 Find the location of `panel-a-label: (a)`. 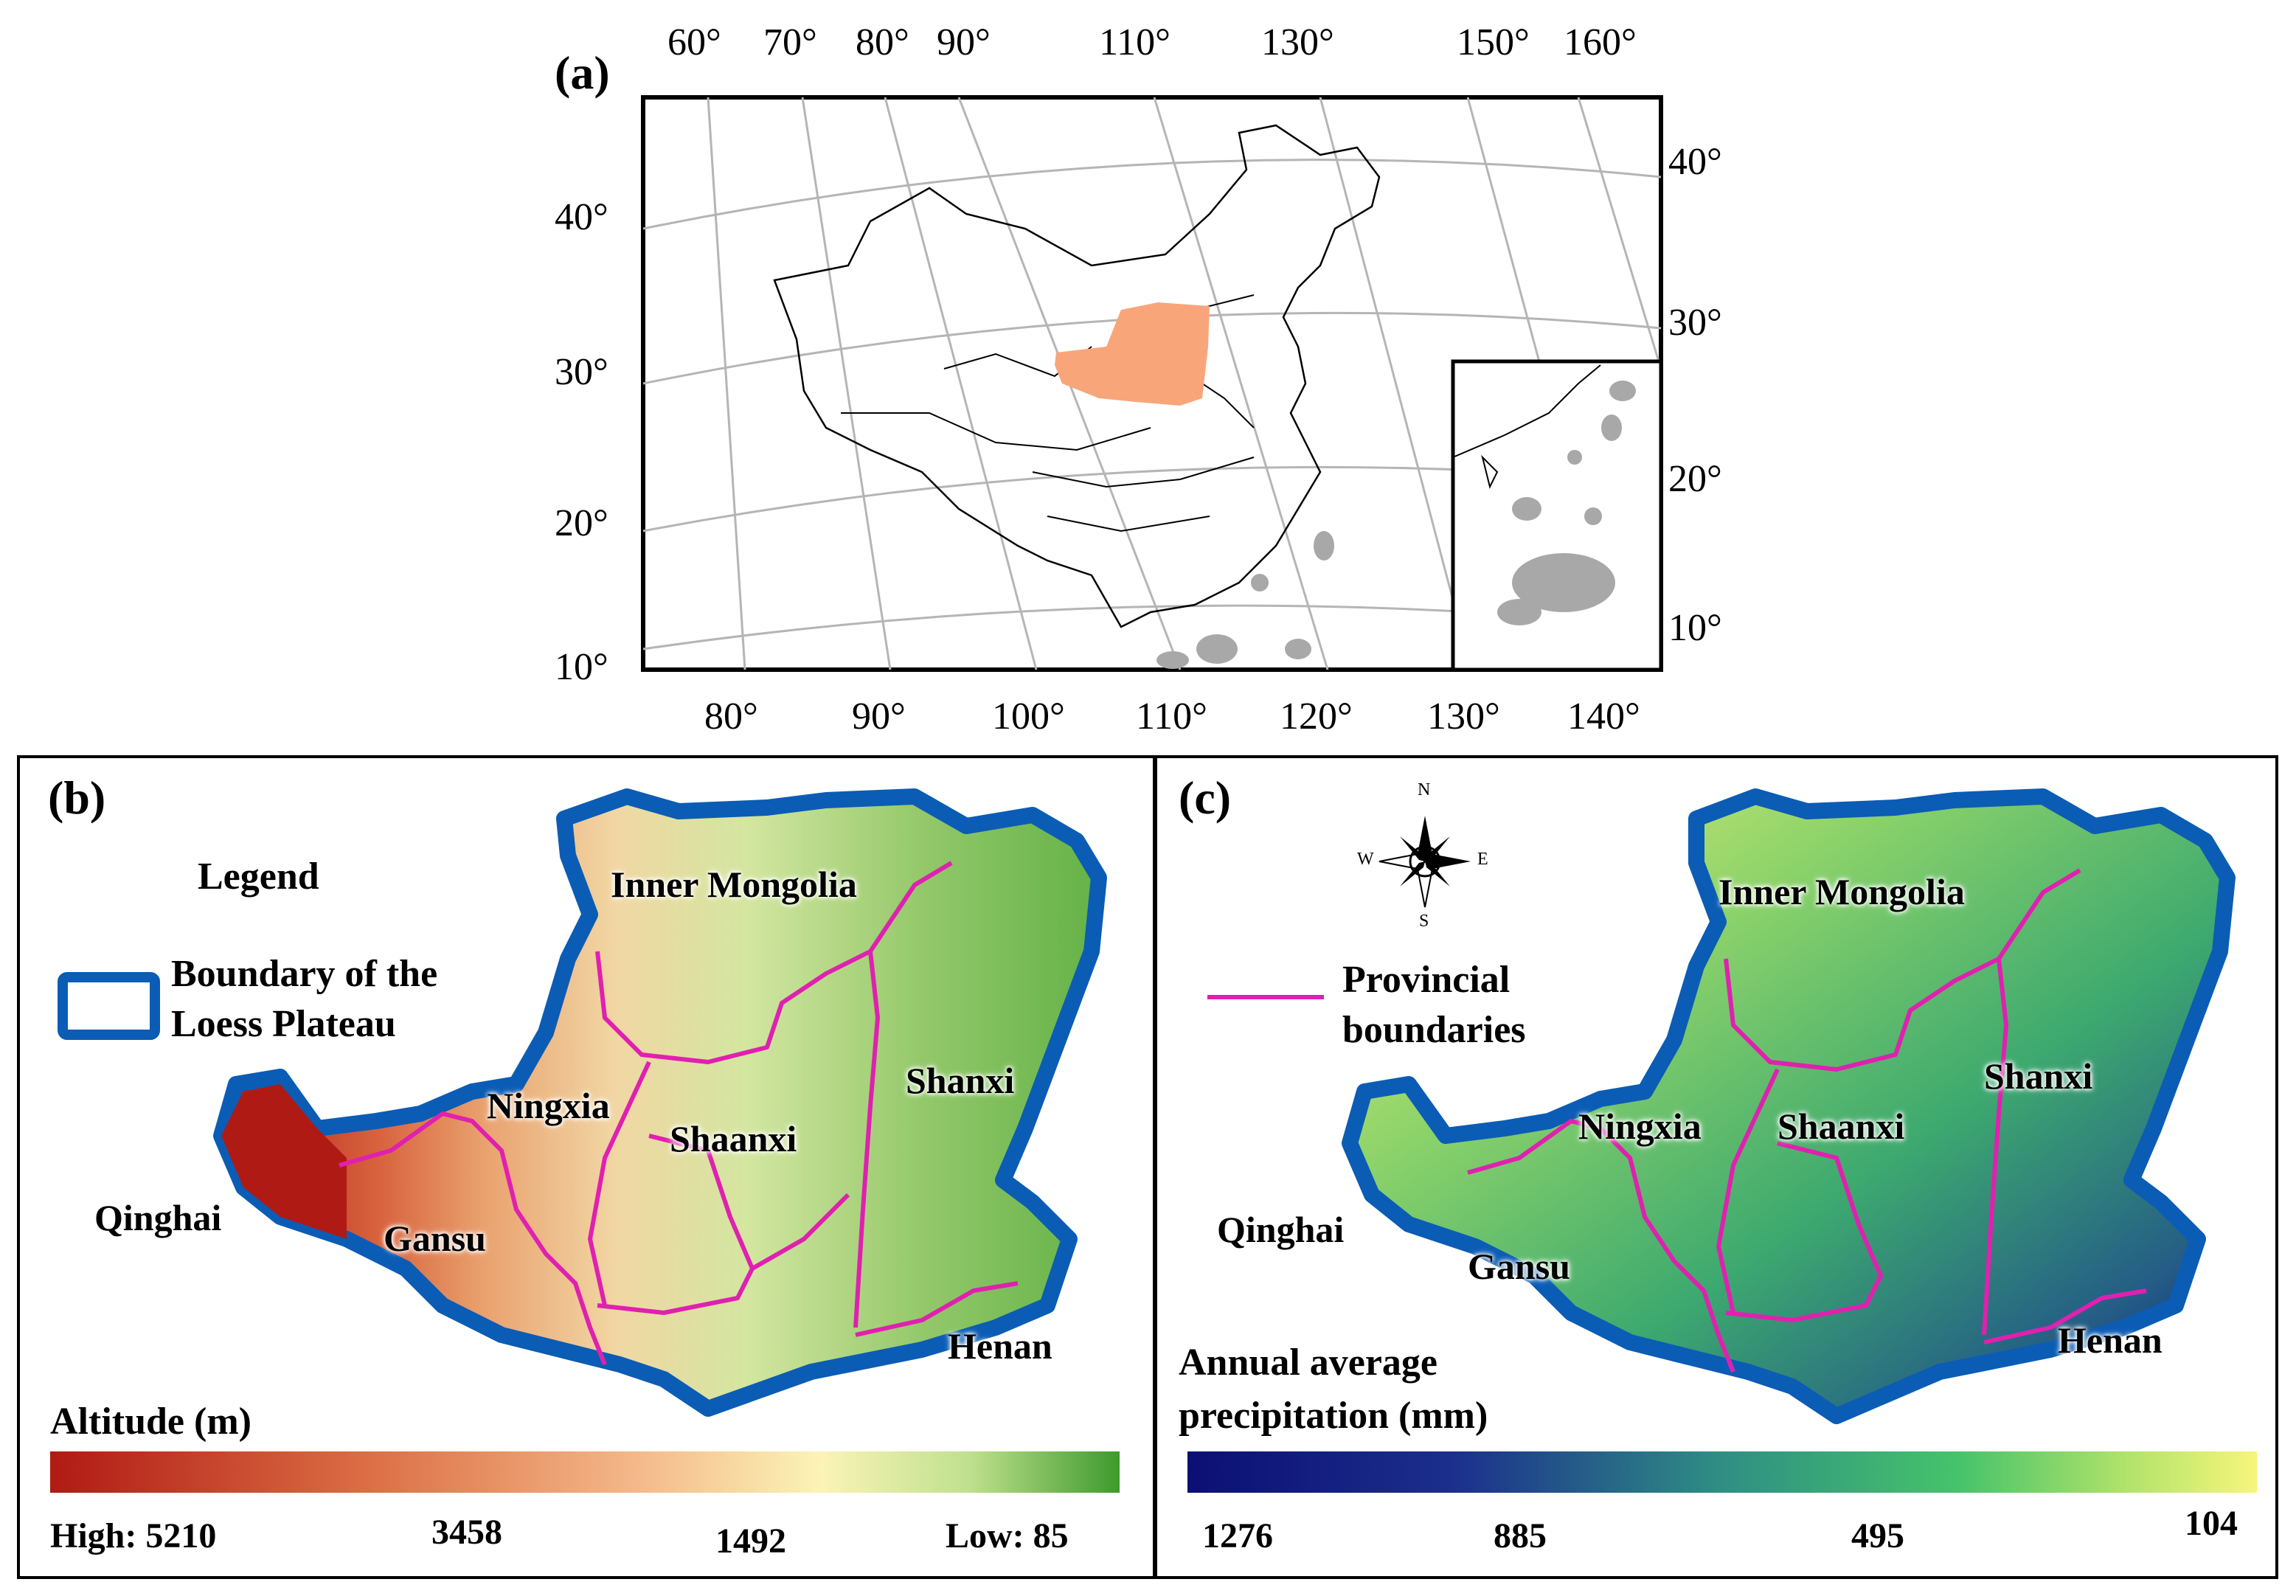

panel-a-label: (a) is located at coordinates (582, 73).